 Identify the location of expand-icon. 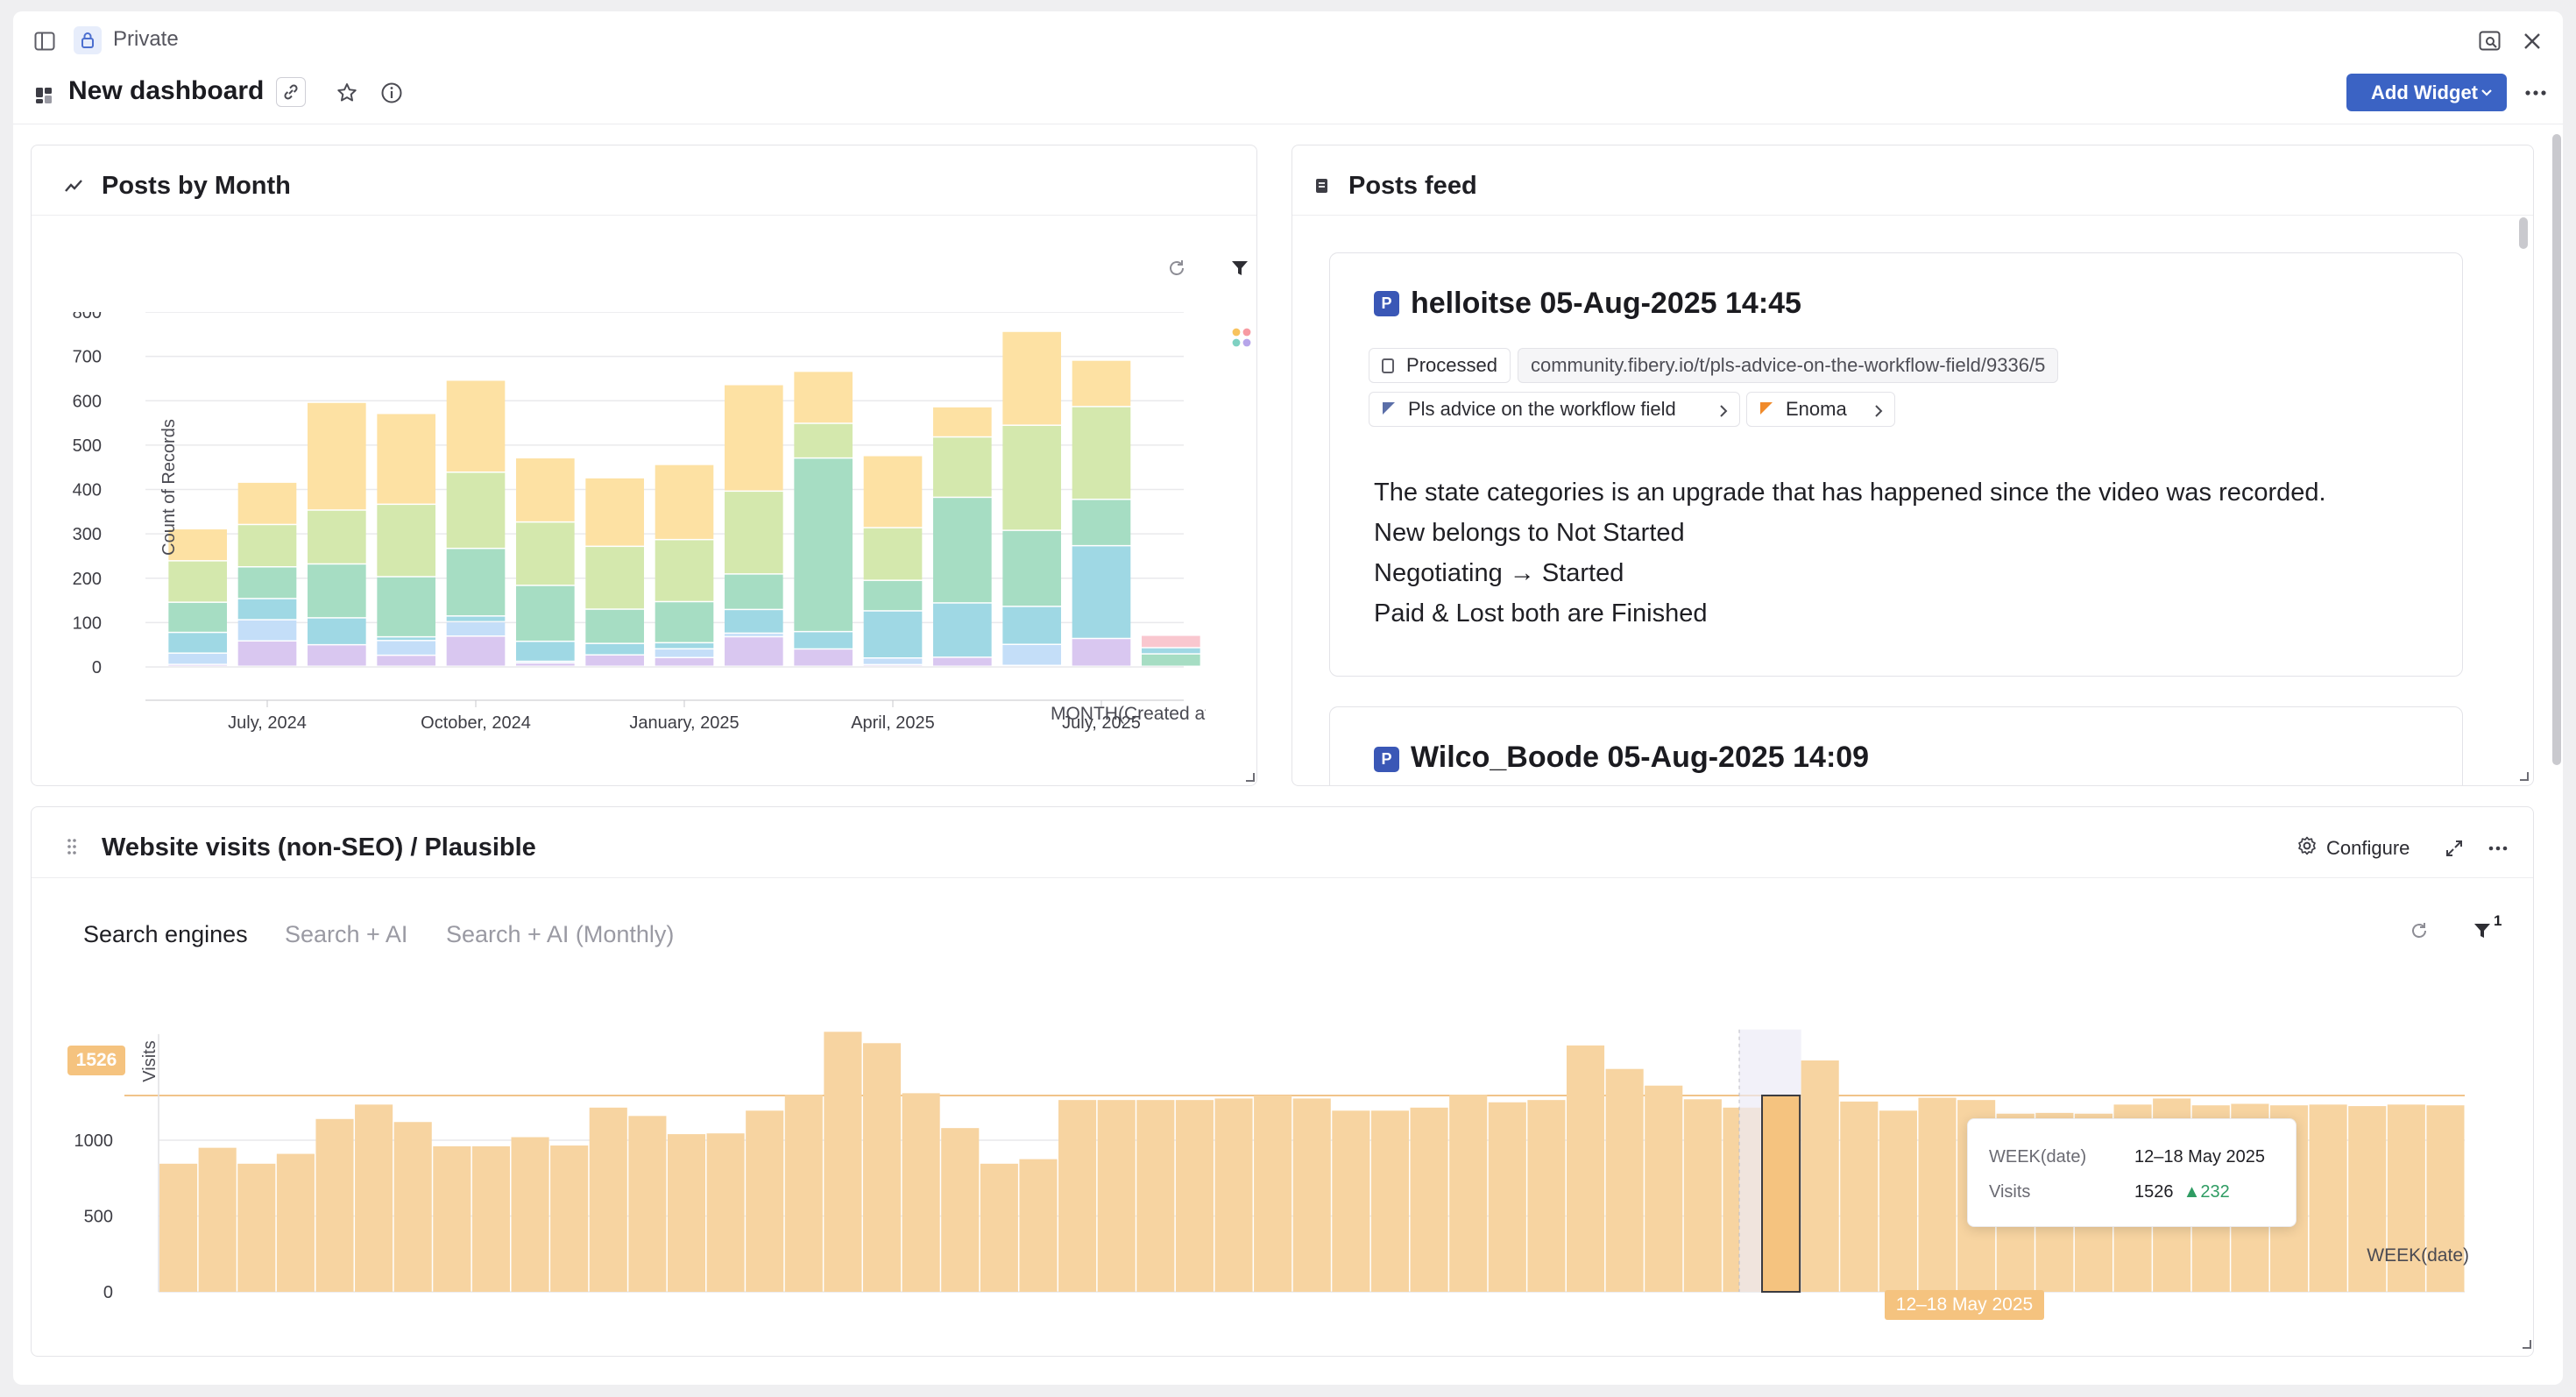
(2454, 849).